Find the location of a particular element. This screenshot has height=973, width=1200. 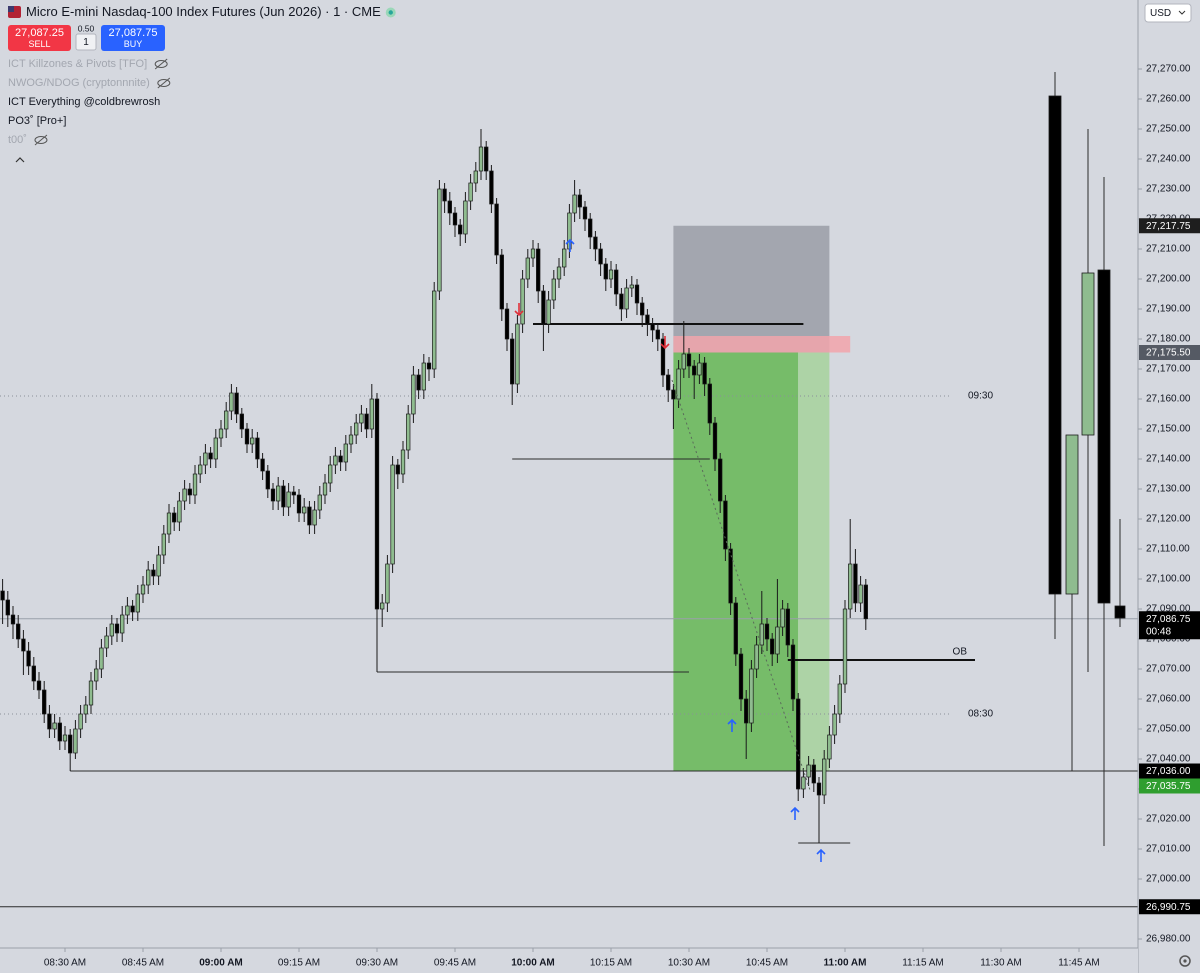

indicator-name: t00˚ is located at coordinates (17, 140).